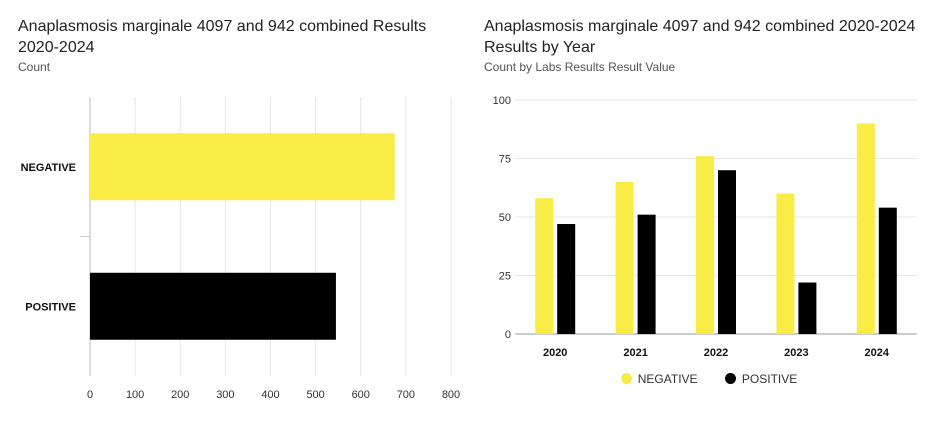 This screenshot has height=423, width=948. Describe the element at coordinates (785, 263) in the screenshot. I see `bar-2023-negative` at that location.